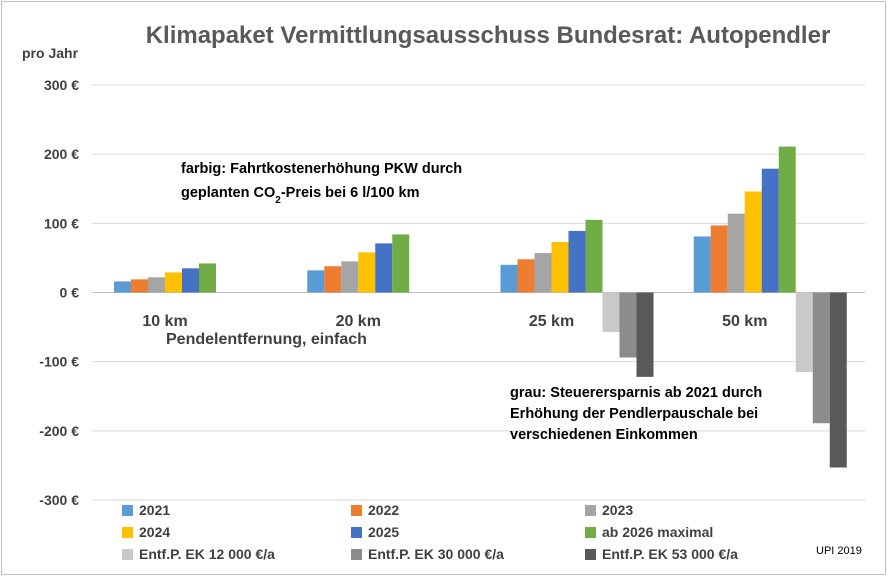 Image resolution: width=889 pixels, height=578 pixels. Describe the element at coordinates (645, 334) in the screenshot. I see `bar-entf-p-ek-53-000-a-25-km` at that location.